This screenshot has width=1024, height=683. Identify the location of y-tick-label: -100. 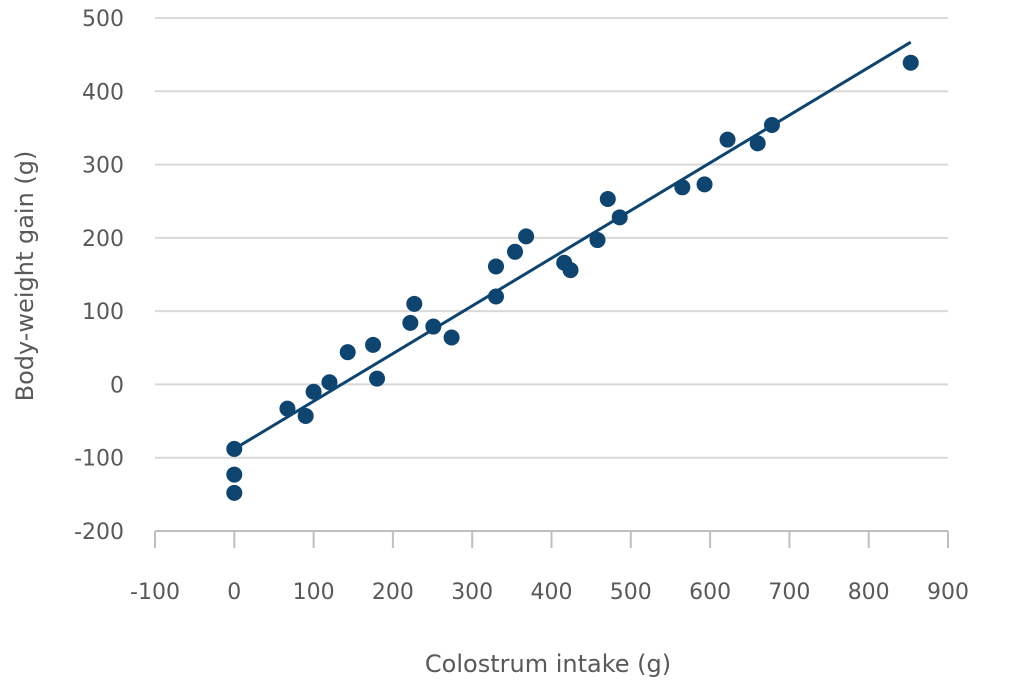
(99, 459).